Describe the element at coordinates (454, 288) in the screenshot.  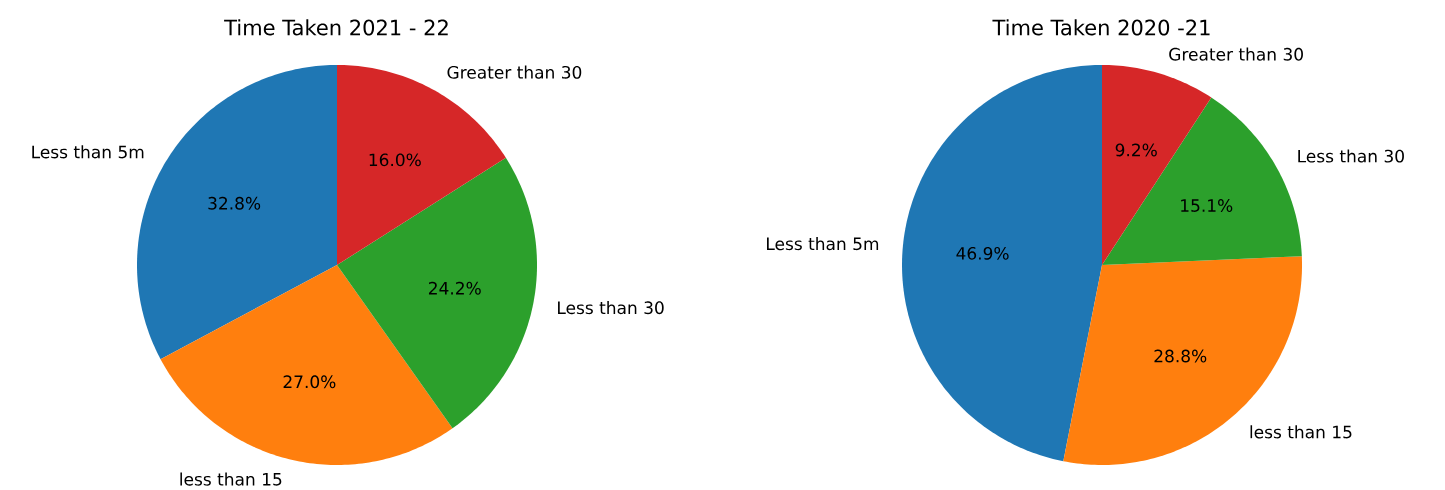
I see `data-label: 24.2%` at that location.